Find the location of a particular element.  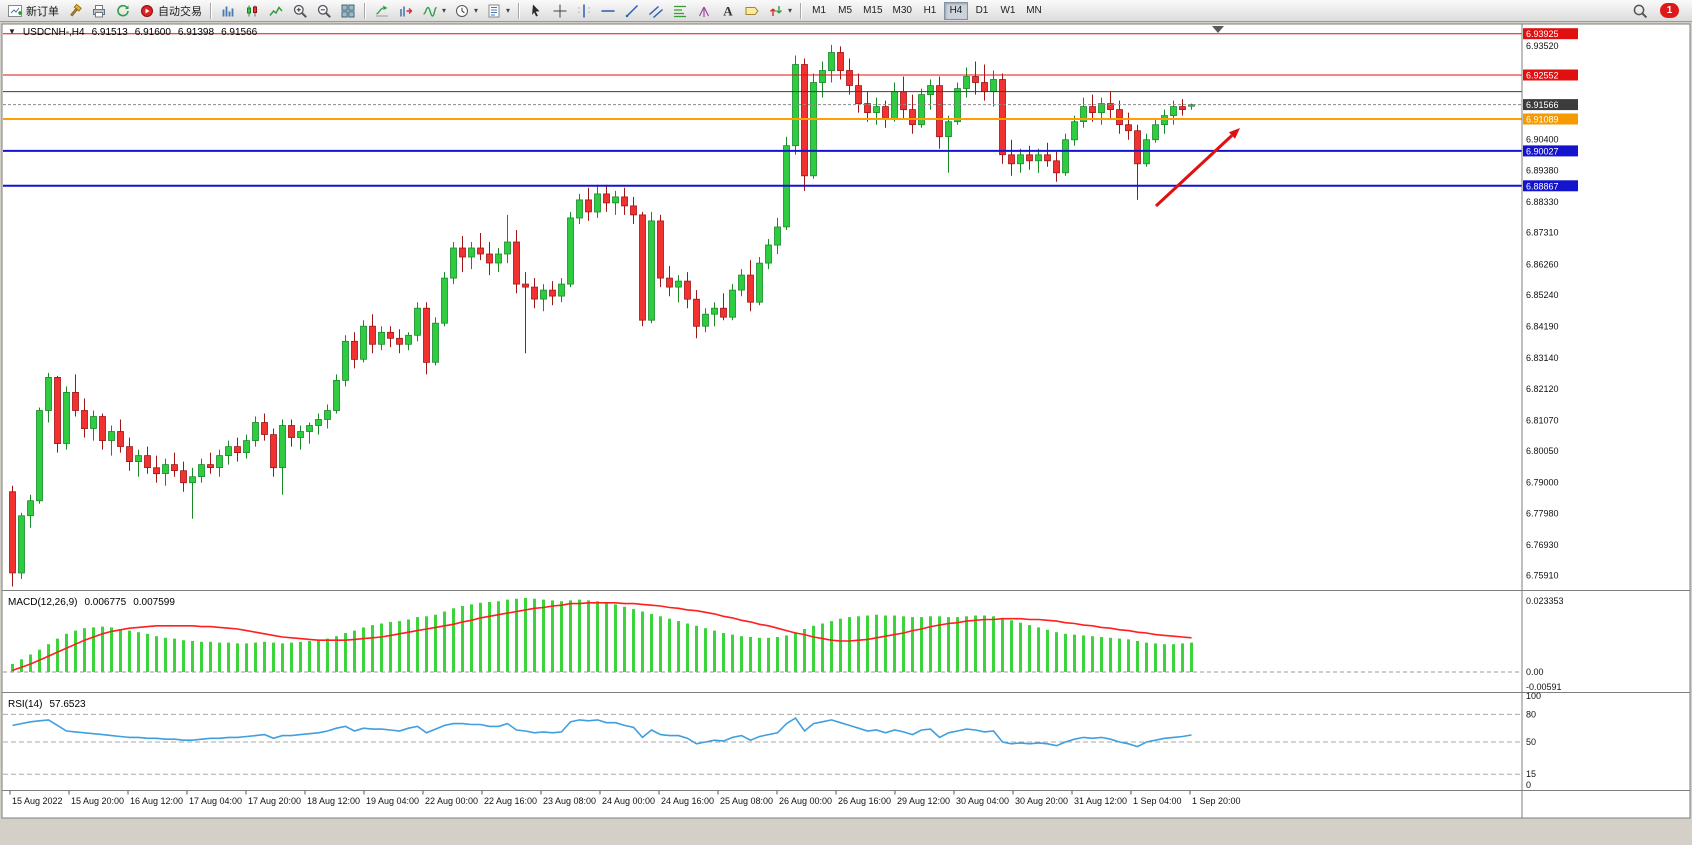

timeframe-h1-button: H1 is located at coordinates (930, 11).